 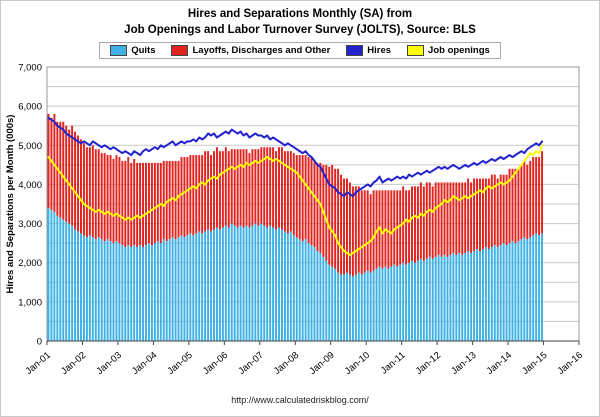 I want to click on svg-text: 1,000, so click(x=30, y=303).